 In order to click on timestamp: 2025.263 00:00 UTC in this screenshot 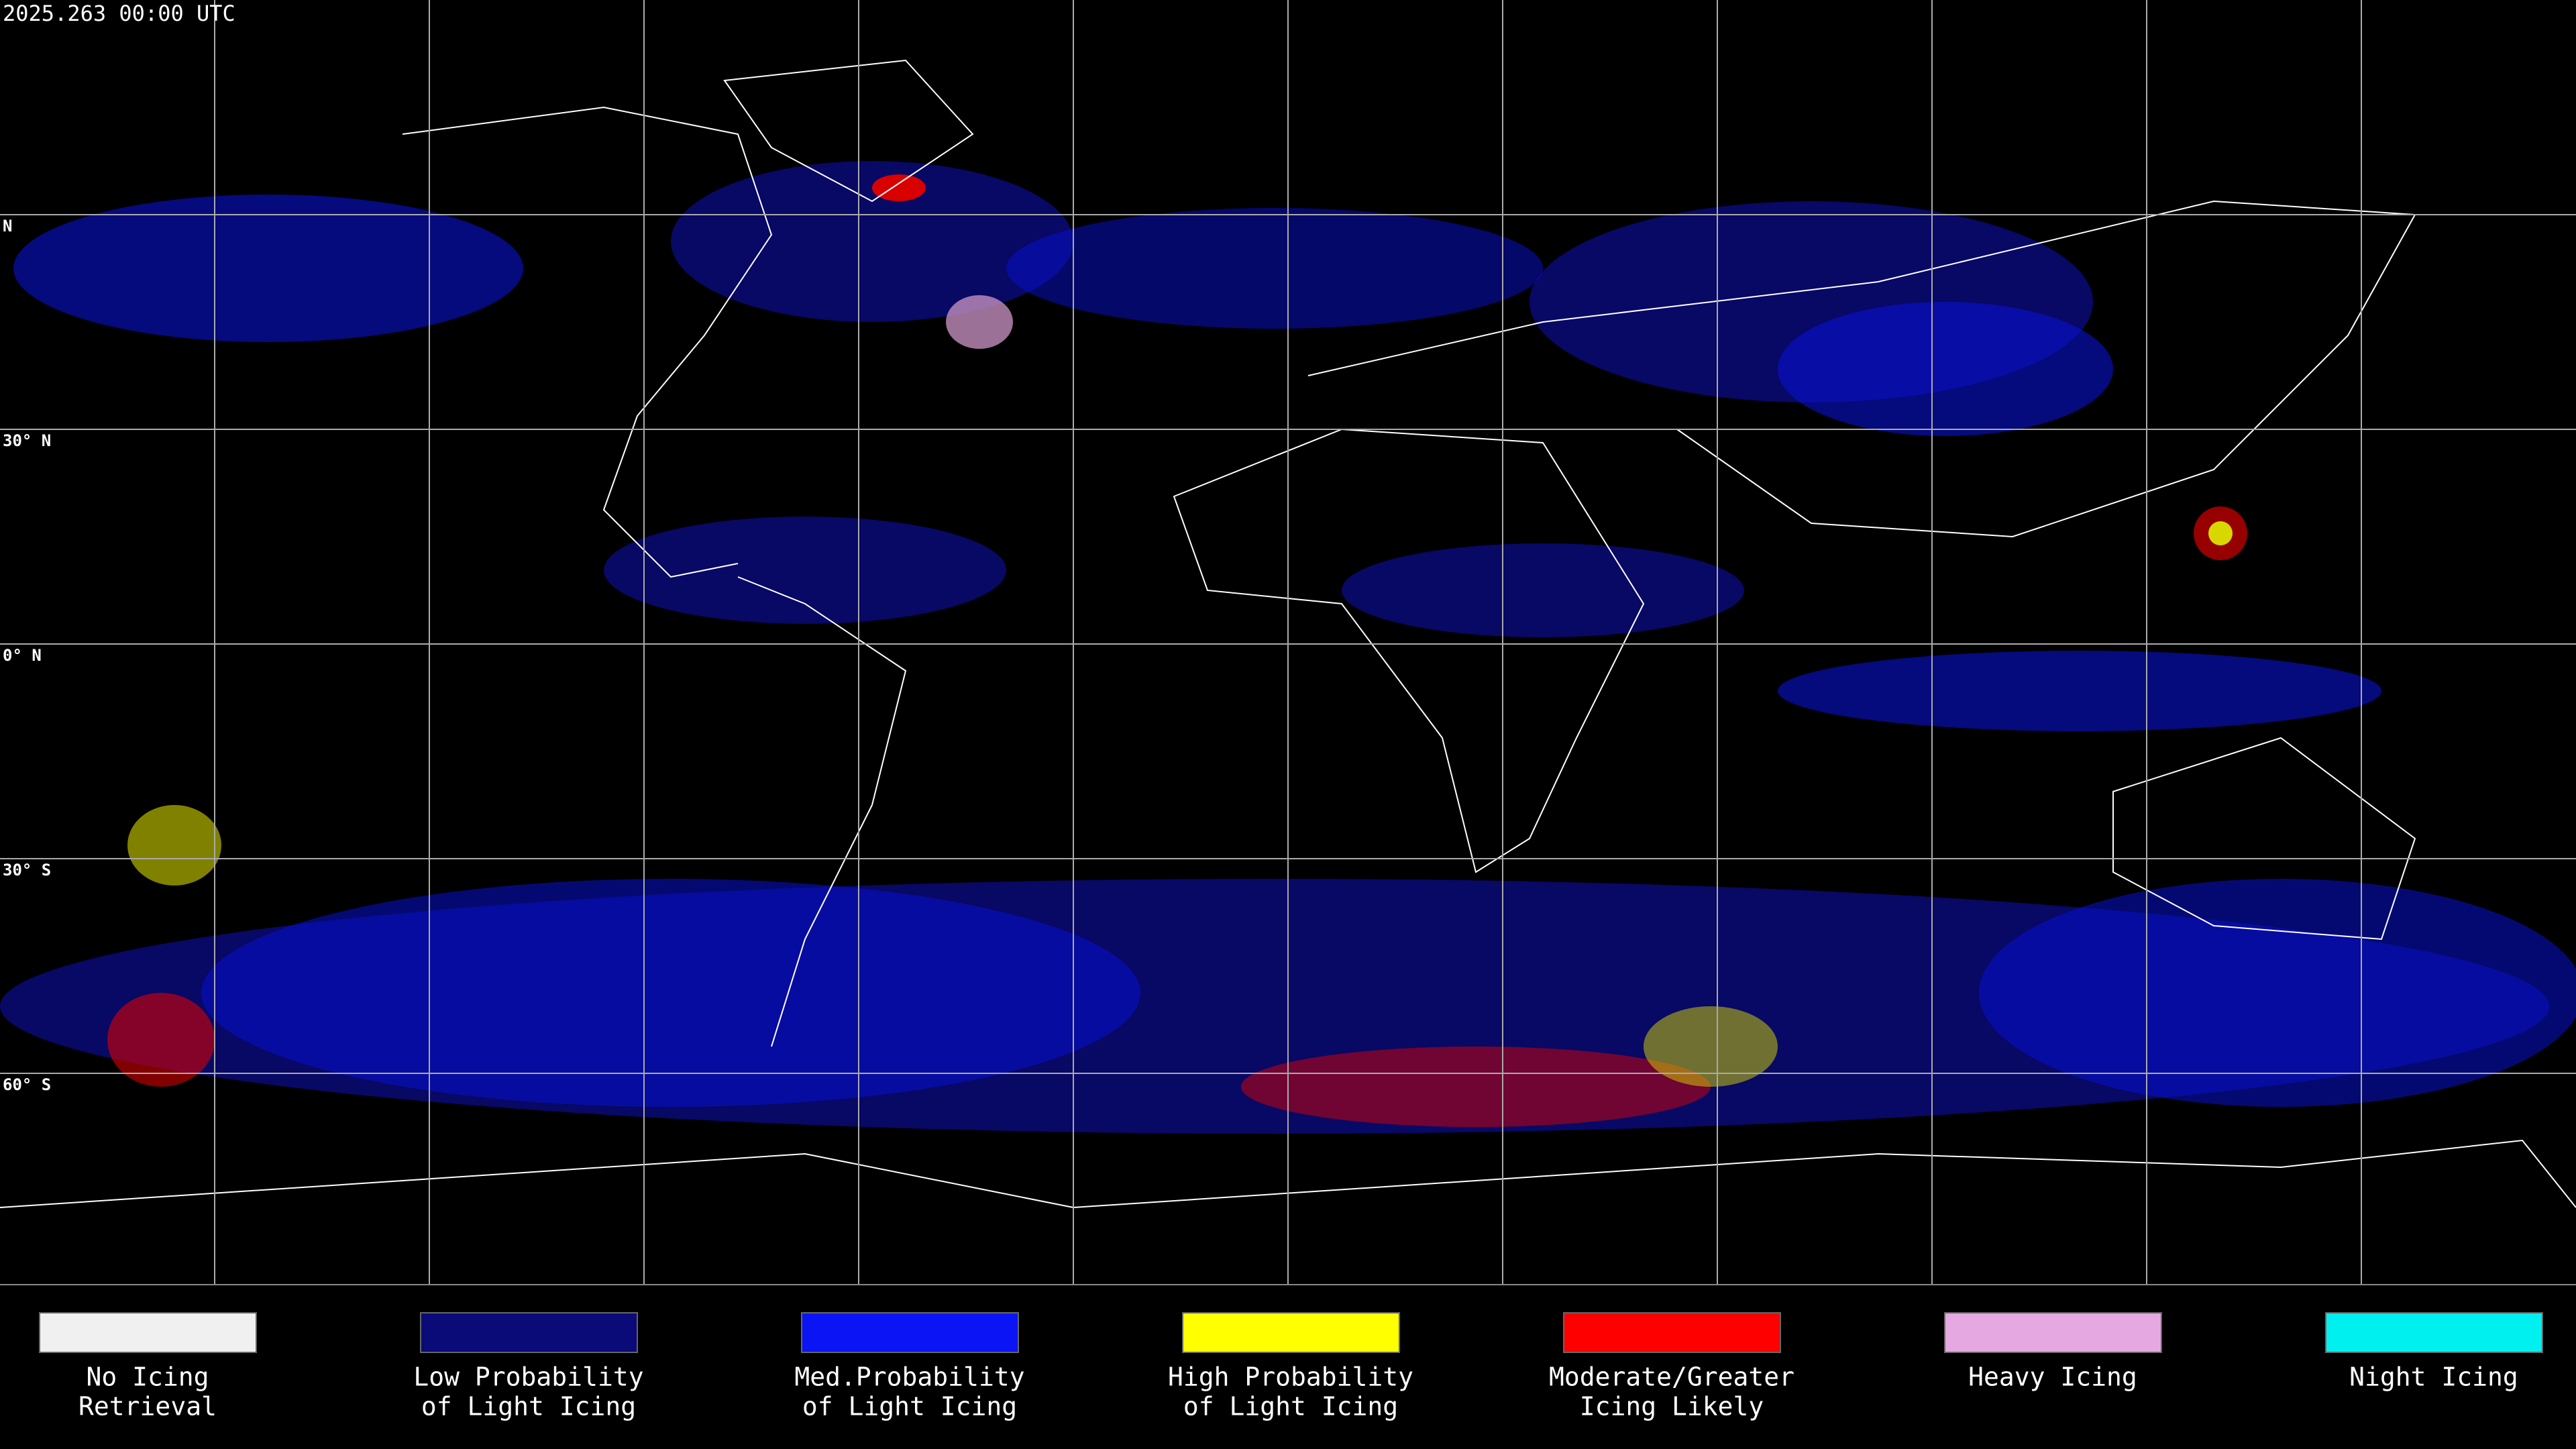, I will do `click(119, 13)`.